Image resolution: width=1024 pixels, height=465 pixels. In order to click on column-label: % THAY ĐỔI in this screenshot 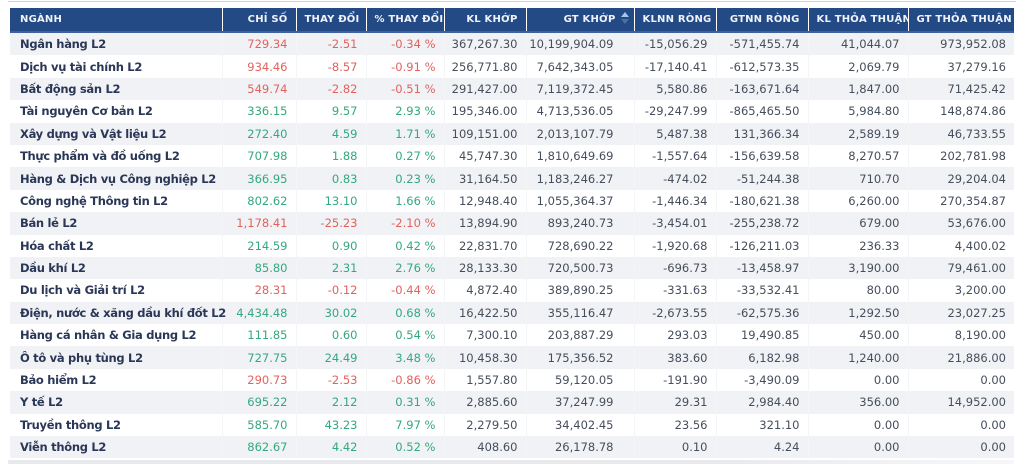, I will do `click(409, 19)`.